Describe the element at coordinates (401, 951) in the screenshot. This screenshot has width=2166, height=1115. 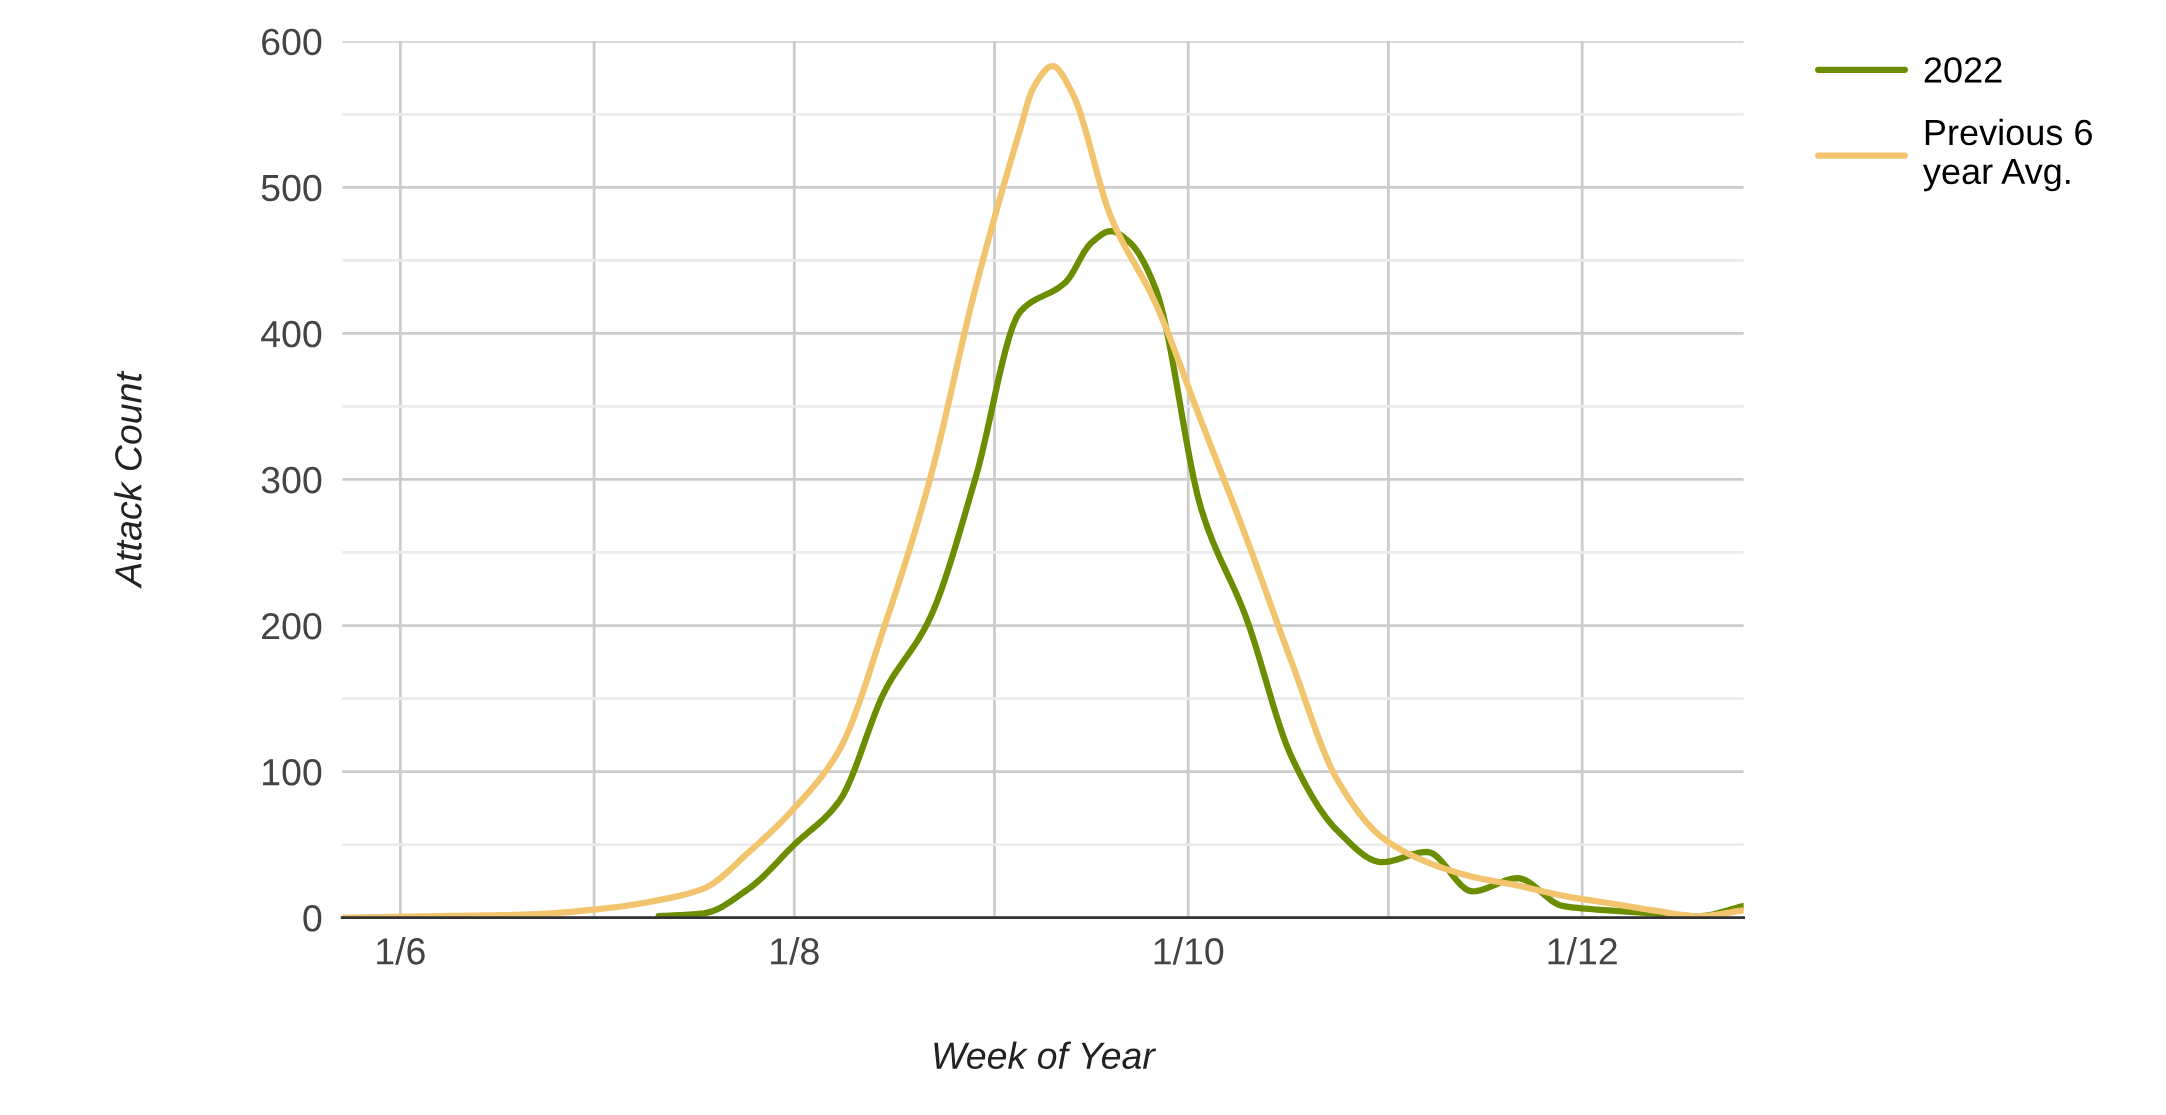
I see `x-tick-label: 1/6` at that location.